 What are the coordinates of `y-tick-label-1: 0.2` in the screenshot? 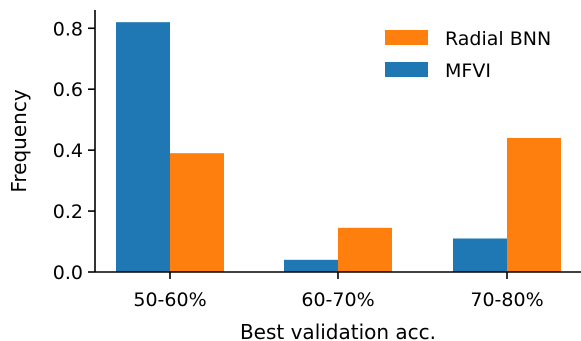 It's located at (68, 212).